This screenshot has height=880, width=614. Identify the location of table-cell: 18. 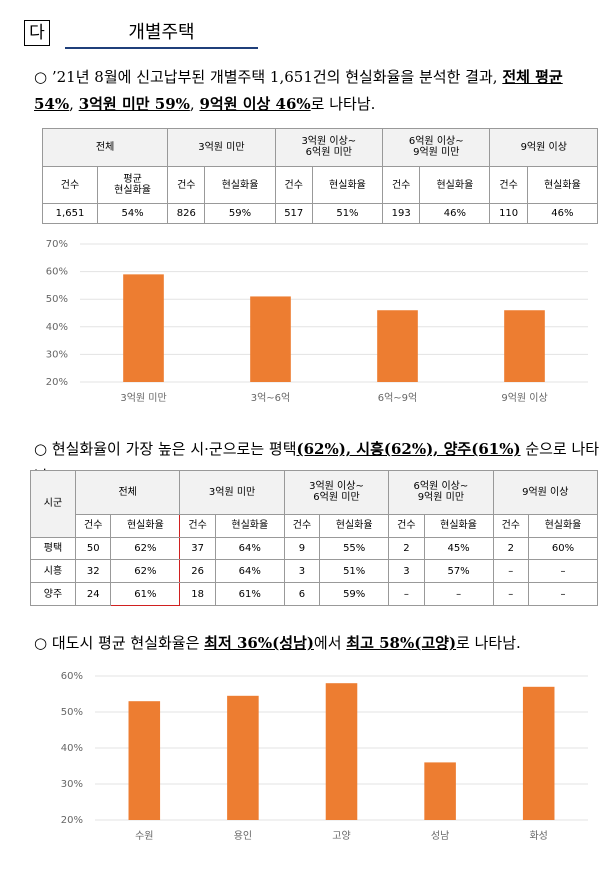
(197, 594).